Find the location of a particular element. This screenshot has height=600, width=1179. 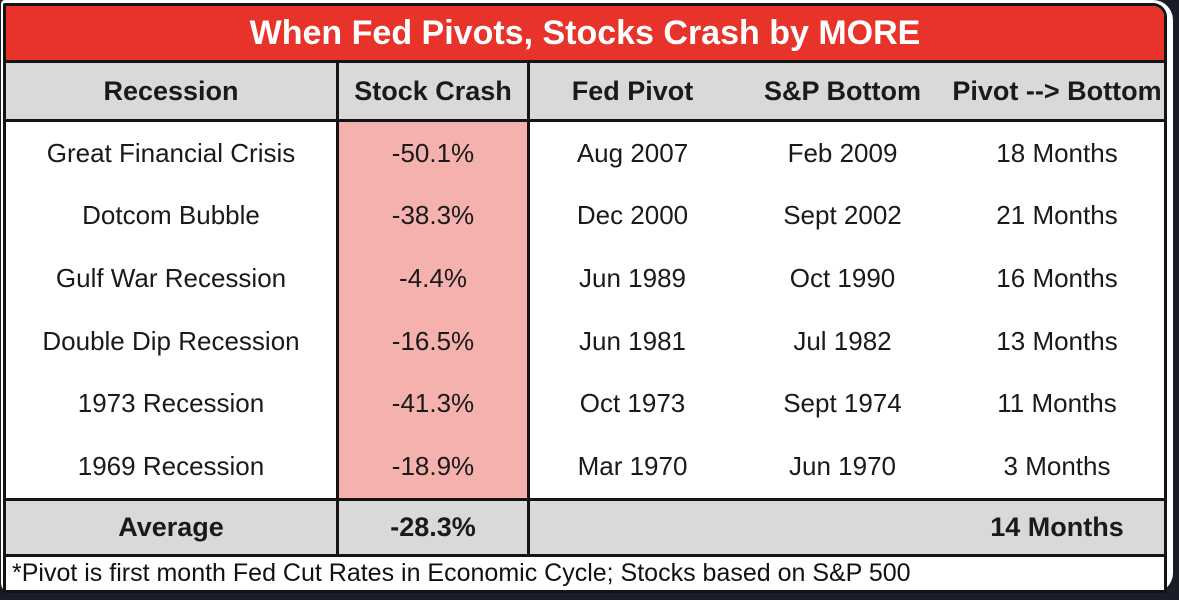

cell-fed-pivot: Jun 1989 is located at coordinates (632, 277).